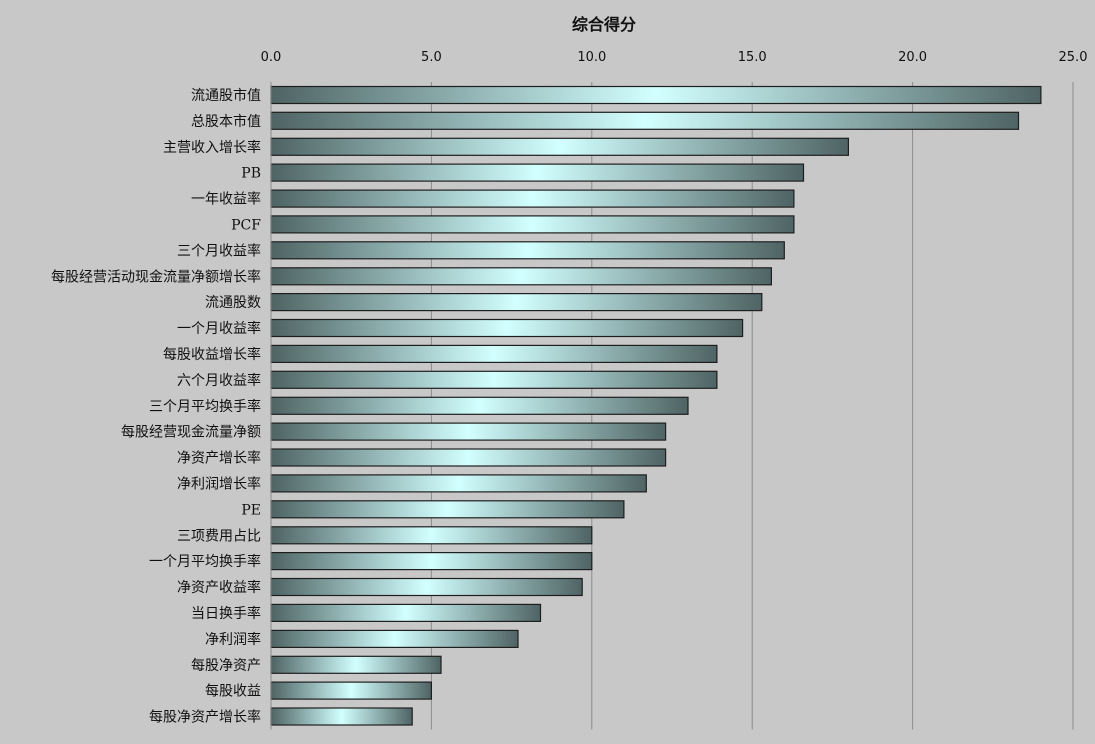  Describe the element at coordinates (212, 354) in the screenshot. I see `category-label: 每股收益增长率` at that location.